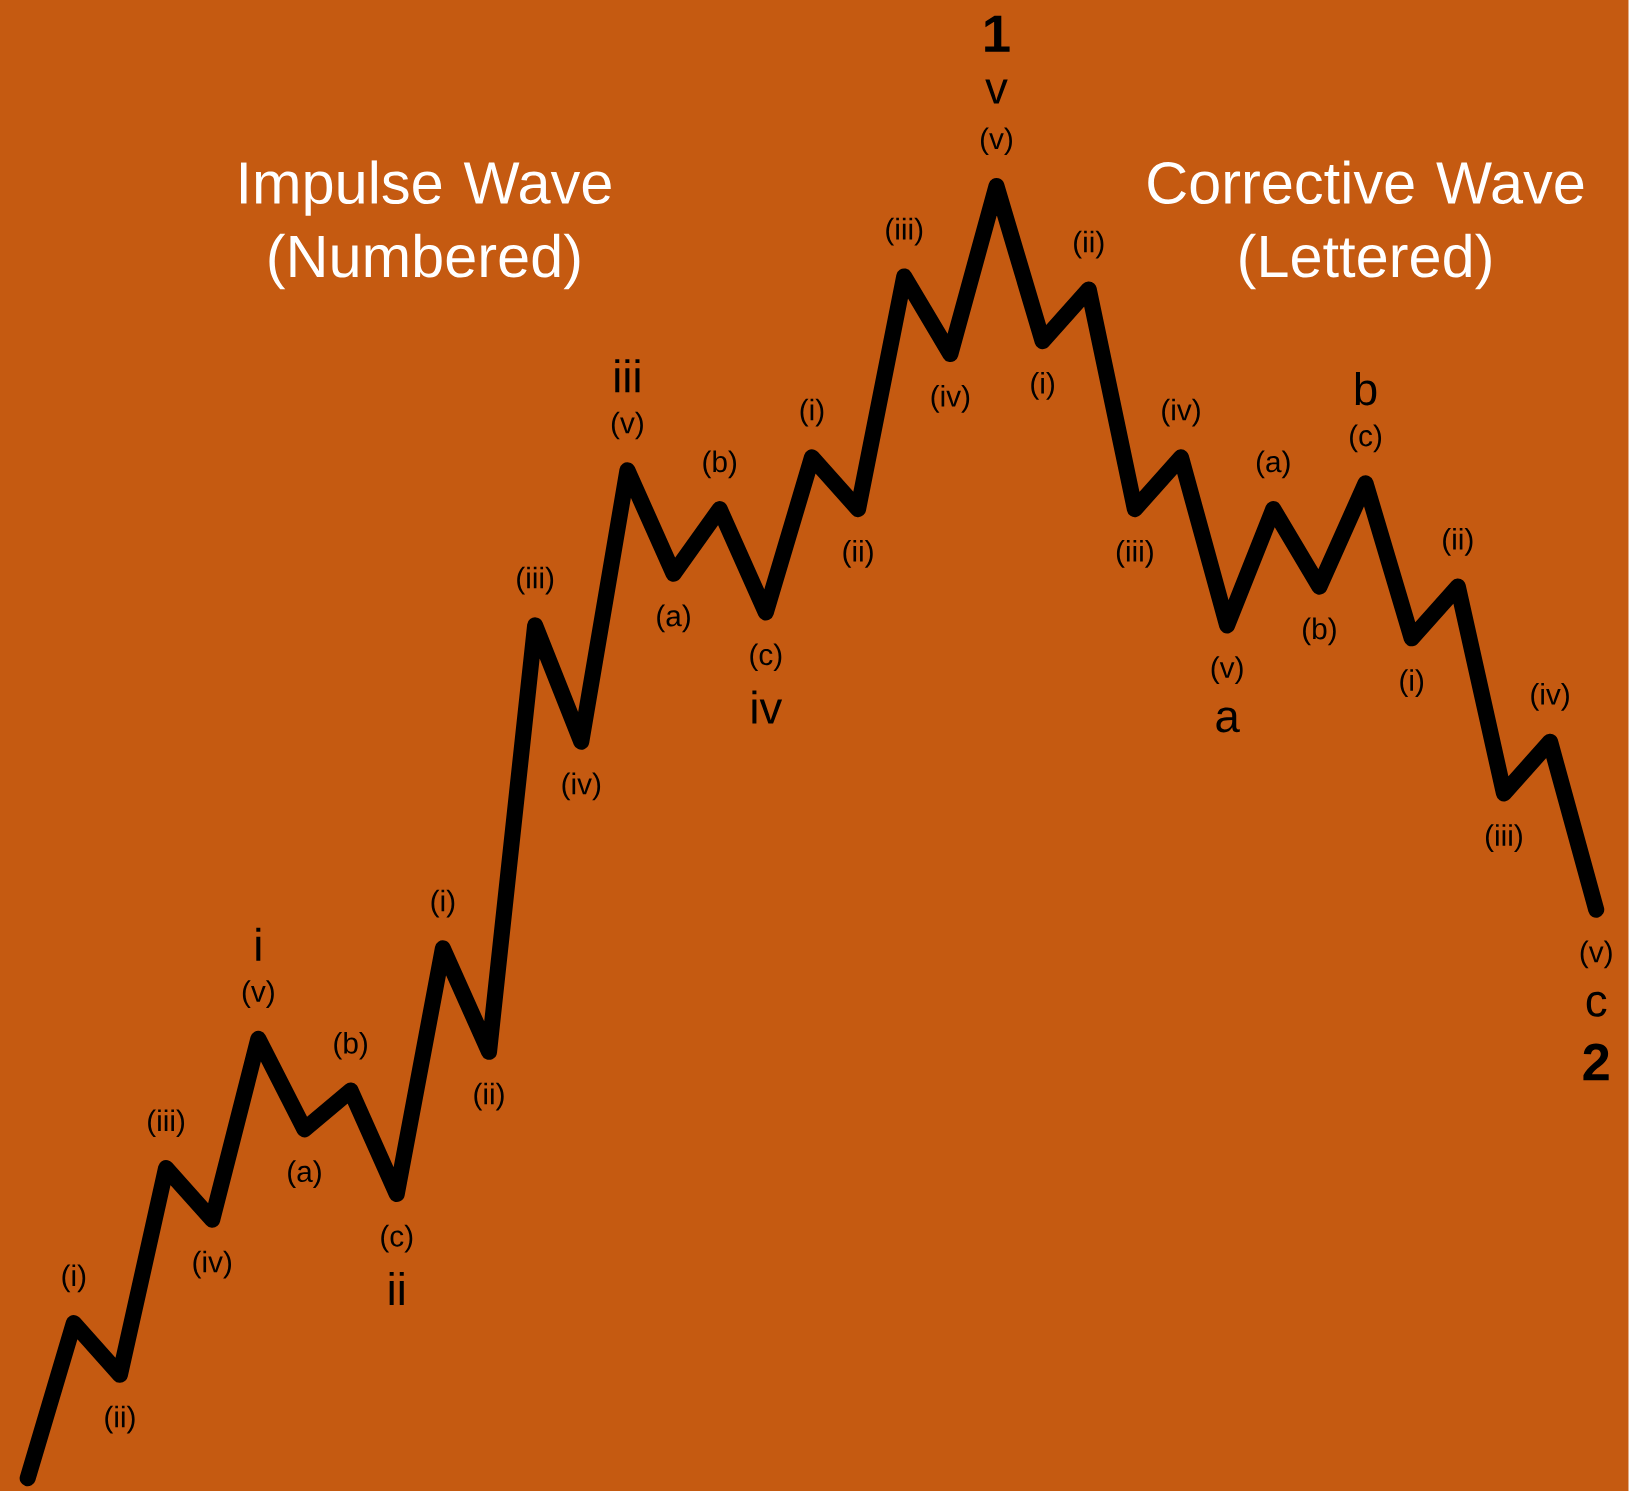 The image size is (1636, 1491). Describe the element at coordinates (627, 376) in the screenshot. I see `annotation: iii` at that location.